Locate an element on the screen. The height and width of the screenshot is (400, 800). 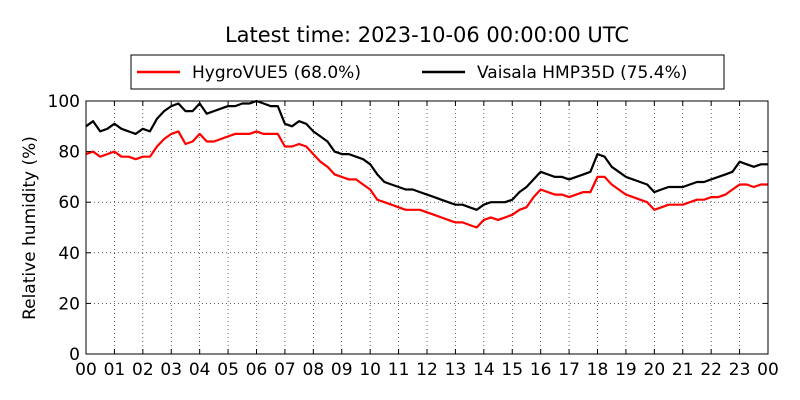
x-tick-label: 15 is located at coordinates (512, 370).